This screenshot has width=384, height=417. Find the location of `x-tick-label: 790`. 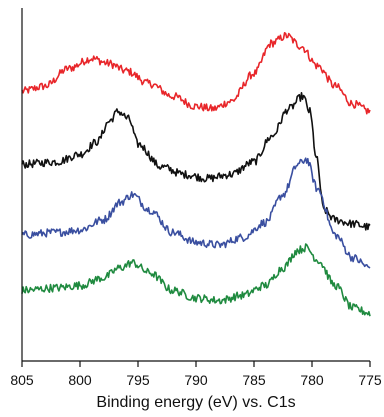

x-tick-label: 790 is located at coordinates (196, 380).